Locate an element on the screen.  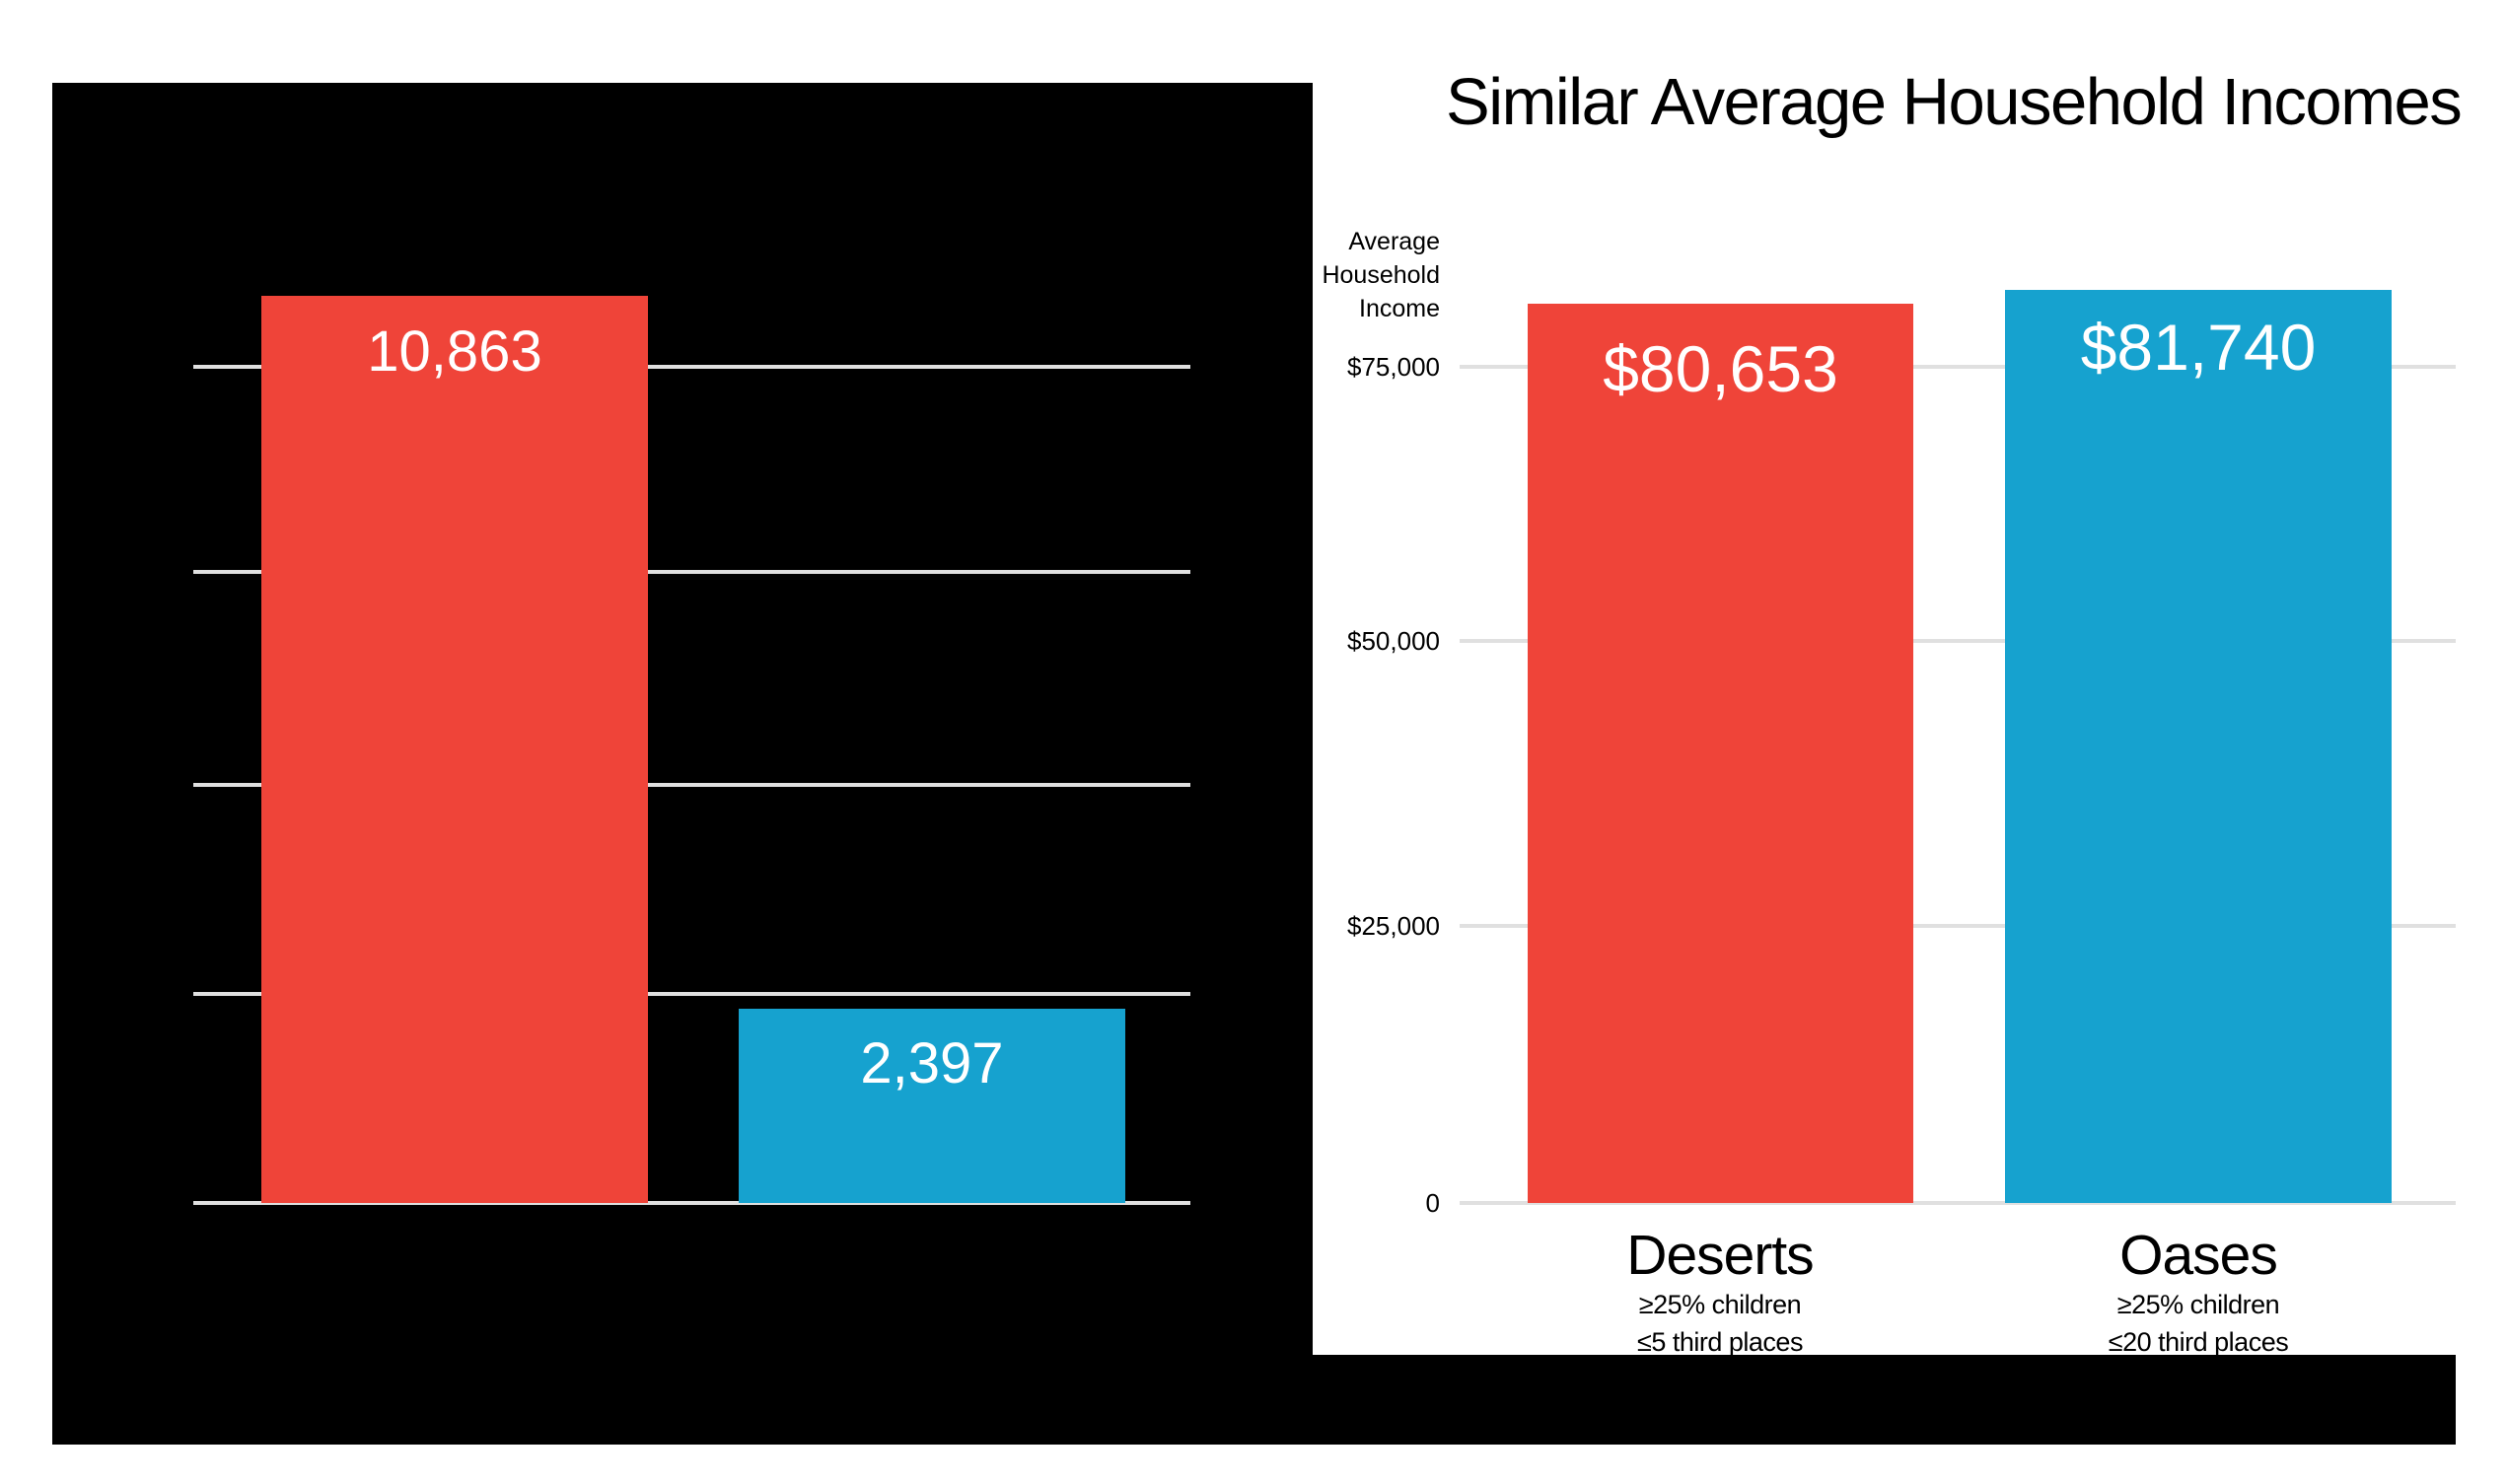
bar-value-label: $81,740 is located at coordinates (2198, 347).